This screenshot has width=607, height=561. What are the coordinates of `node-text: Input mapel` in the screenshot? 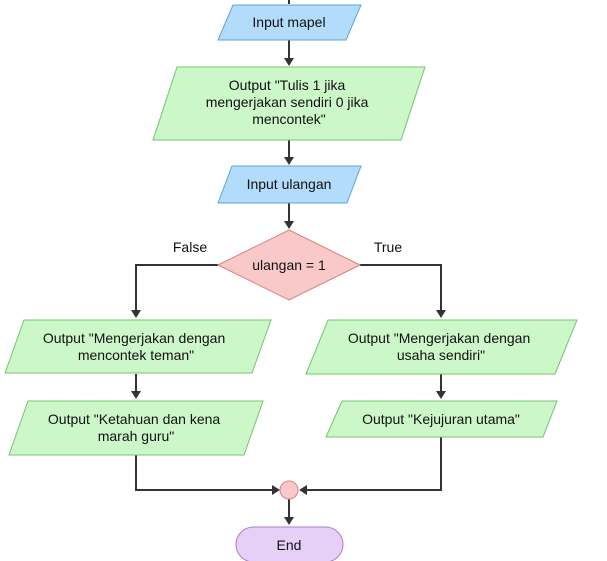 It's located at (288, 22).